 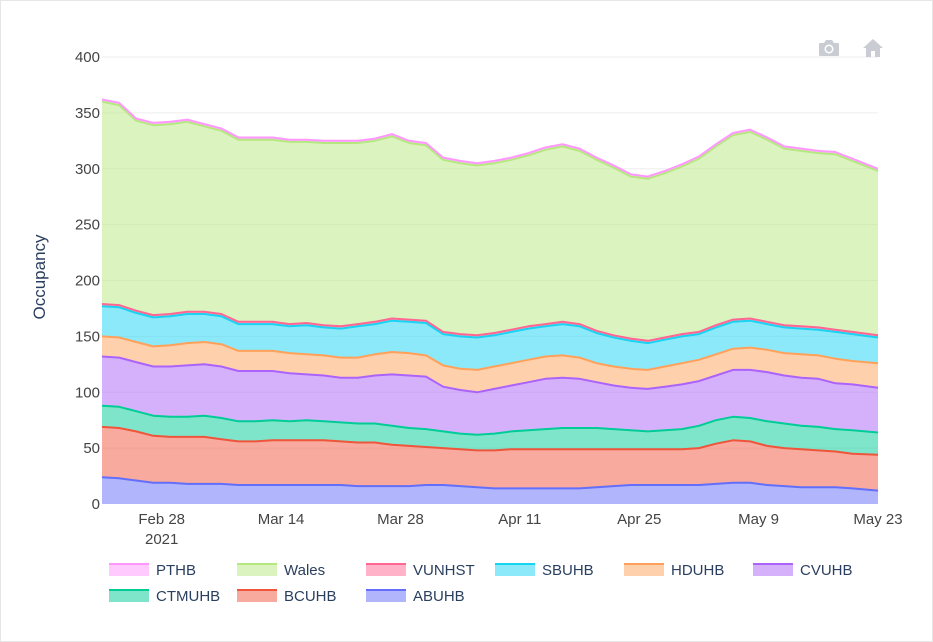 I want to click on x-tick-sublabel: 2021, so click(x=161, y=539).